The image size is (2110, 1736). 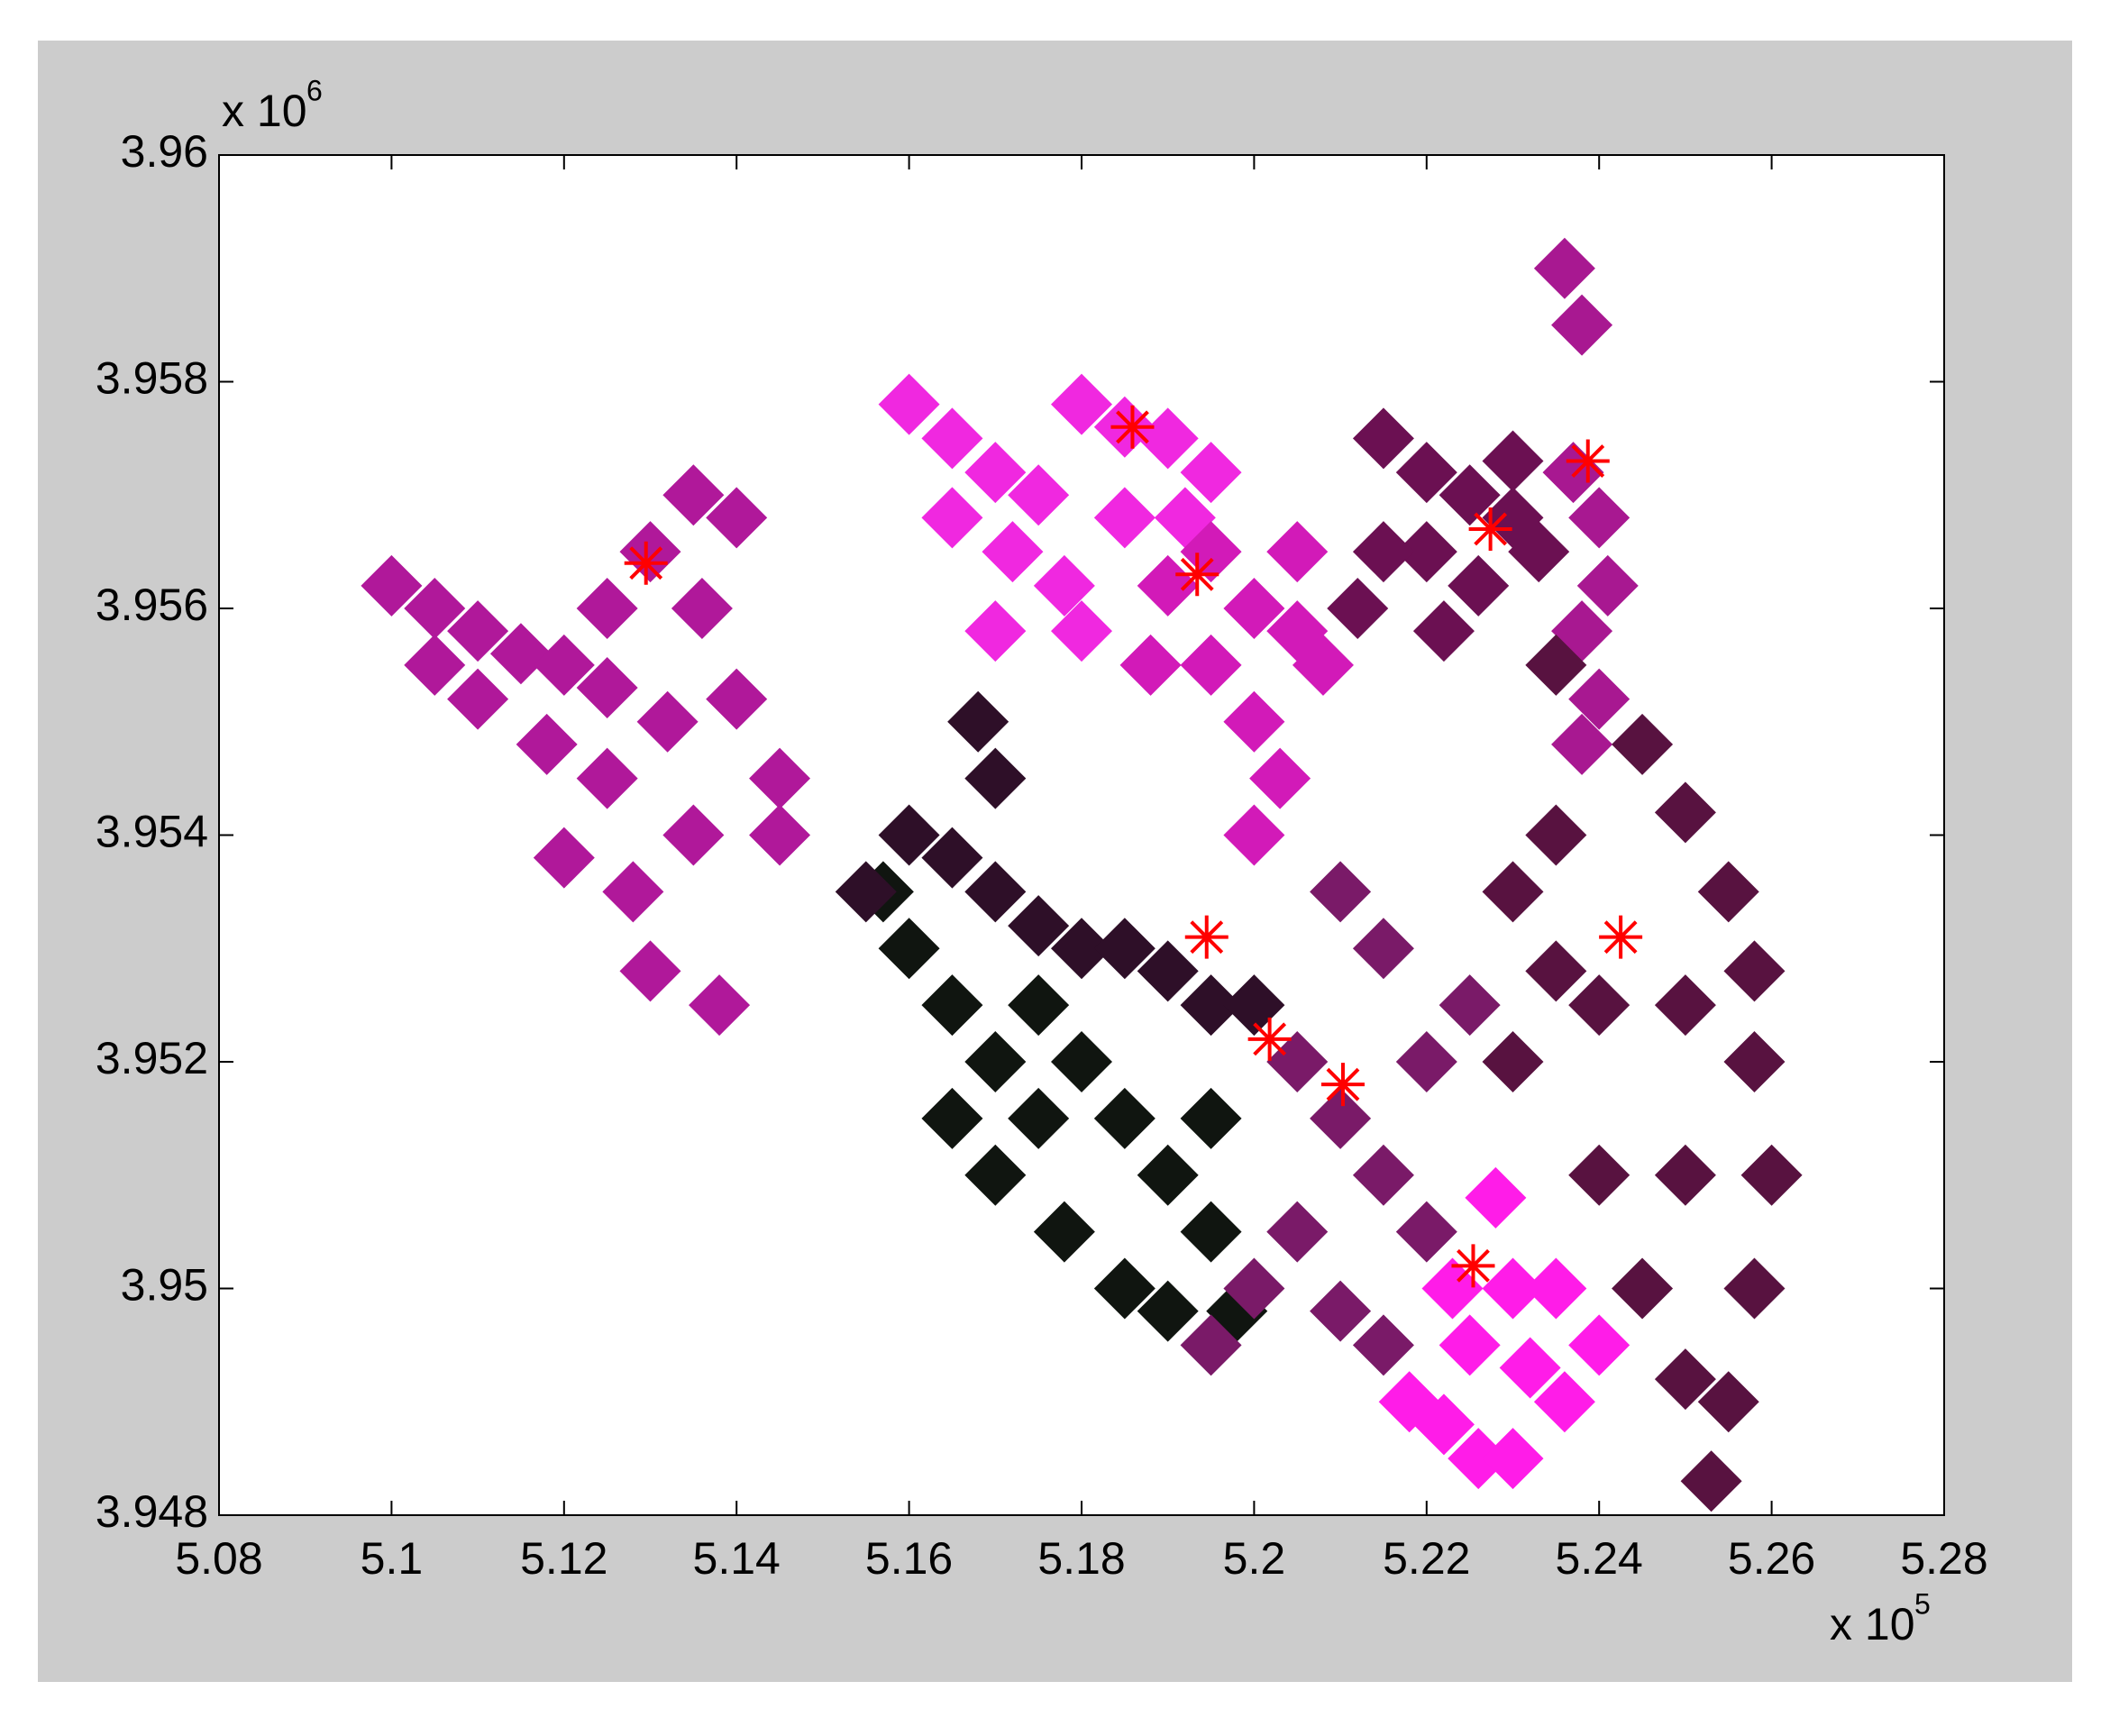 What do you see at coordinates (1771, 1558) in the screenshot?
I see `x-tick-label: 5.26` at bounding box center [1771, 1558].